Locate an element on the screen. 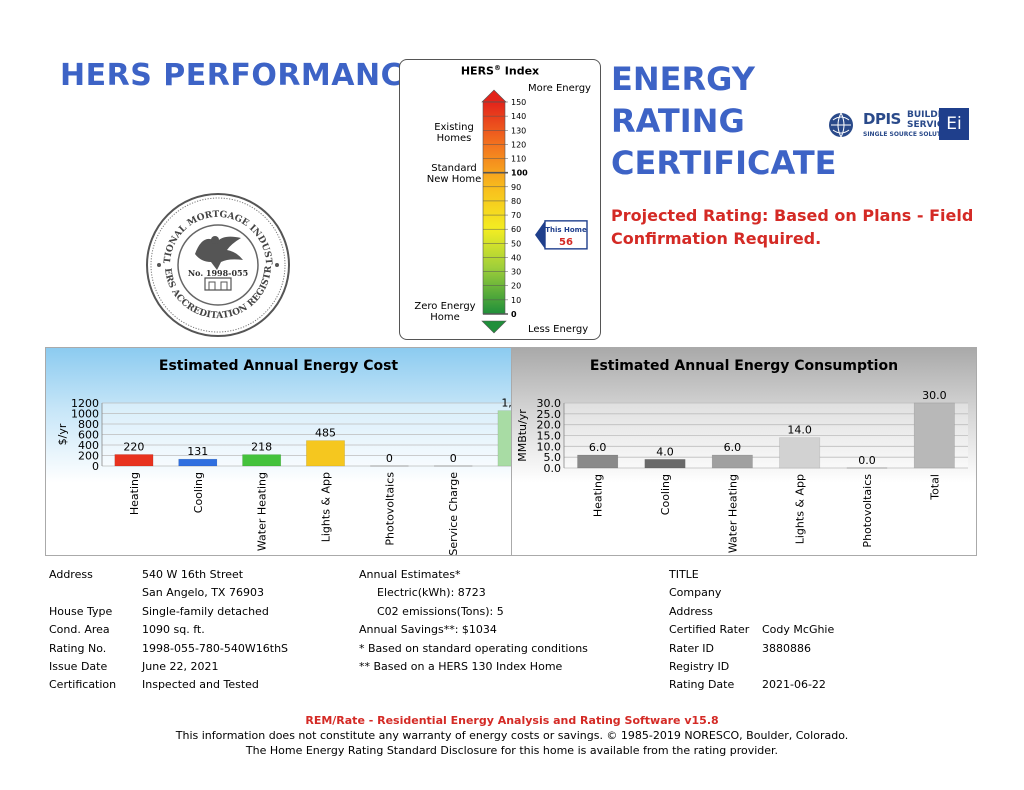  certificate-title: ENERGY RATING CERTIFICATE is located at coordinates (724, 121).